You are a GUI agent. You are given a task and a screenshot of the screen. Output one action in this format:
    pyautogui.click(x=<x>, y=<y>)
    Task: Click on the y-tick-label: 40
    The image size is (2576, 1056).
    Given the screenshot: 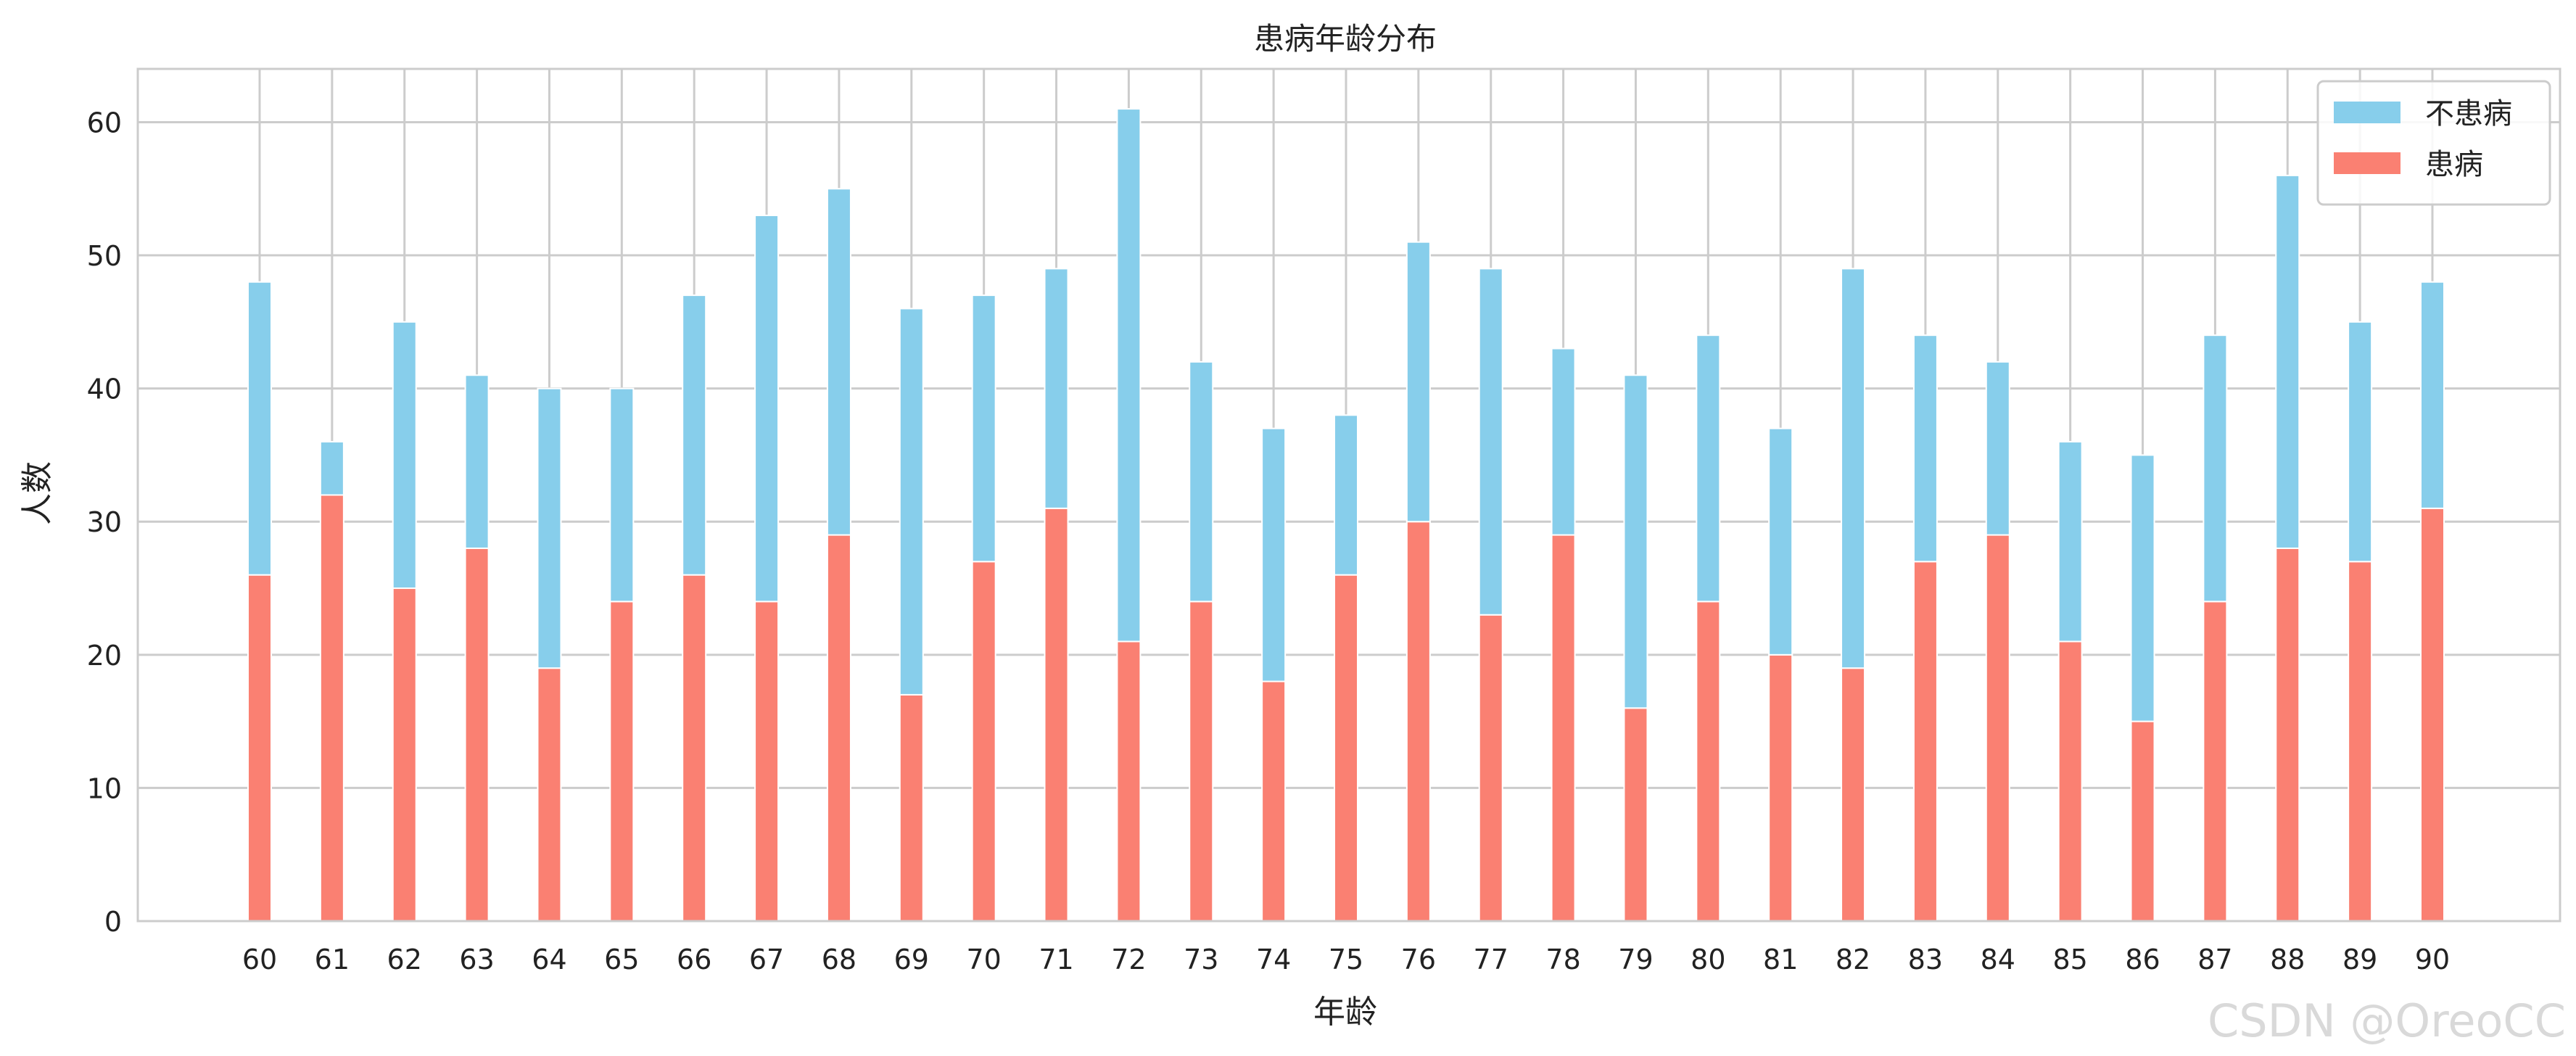 What is the action you would take?
    pyautogui.click(x=104, y=390)
    